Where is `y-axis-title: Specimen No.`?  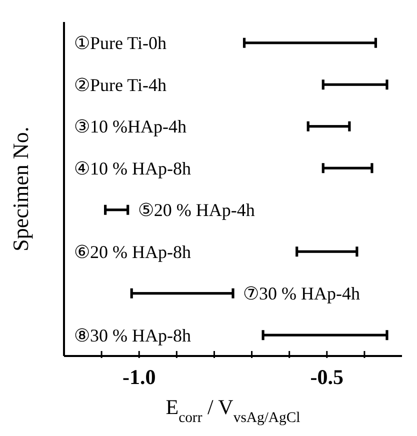 y-axis-title: Specimen No. is located at coordinates (20, 189).